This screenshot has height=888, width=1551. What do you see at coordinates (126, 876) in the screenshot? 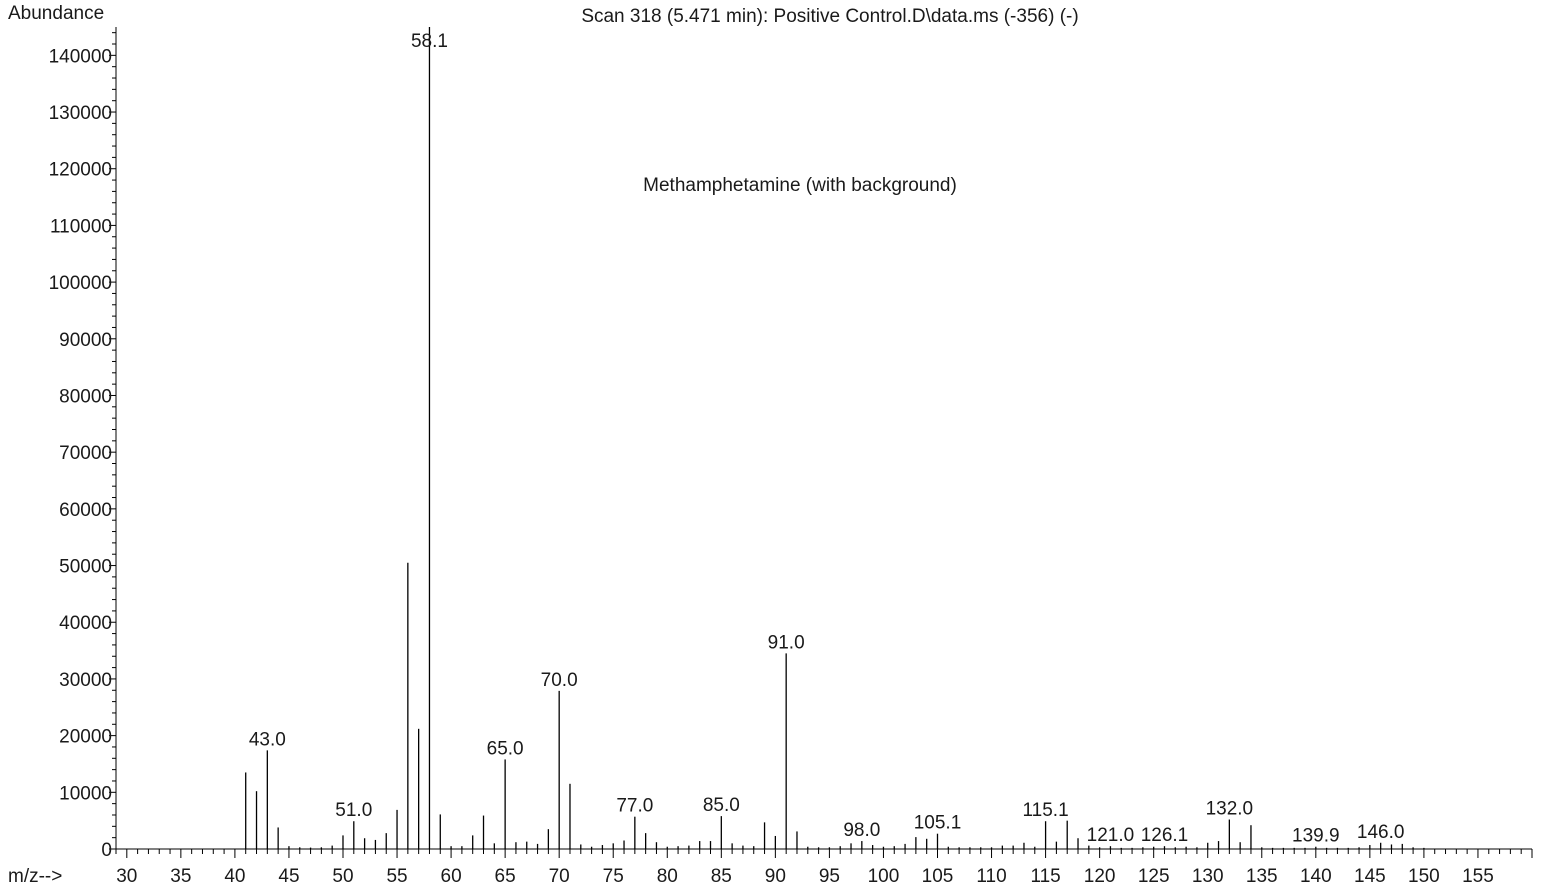
I see `x-tick-label: 30` at bounding box center [126, 876].